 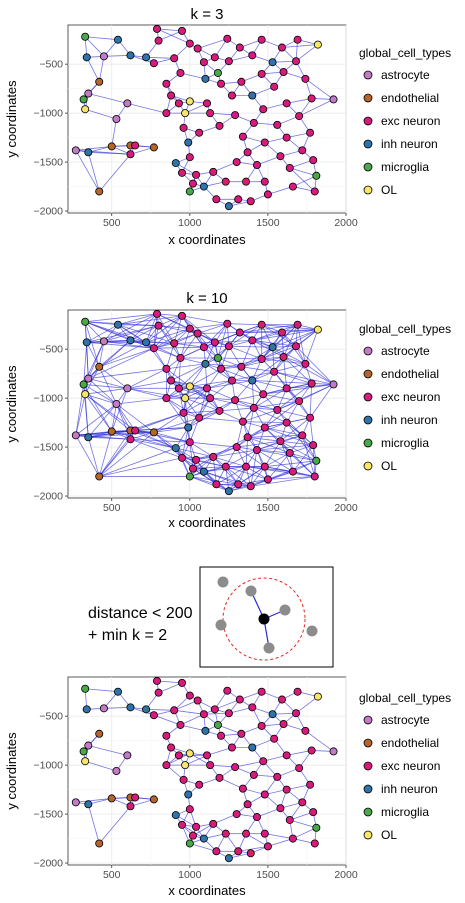 What do you see at coordinates (221, 625) in the screenshot?
I see `neighbor-point` at bounding box center [221, 625].